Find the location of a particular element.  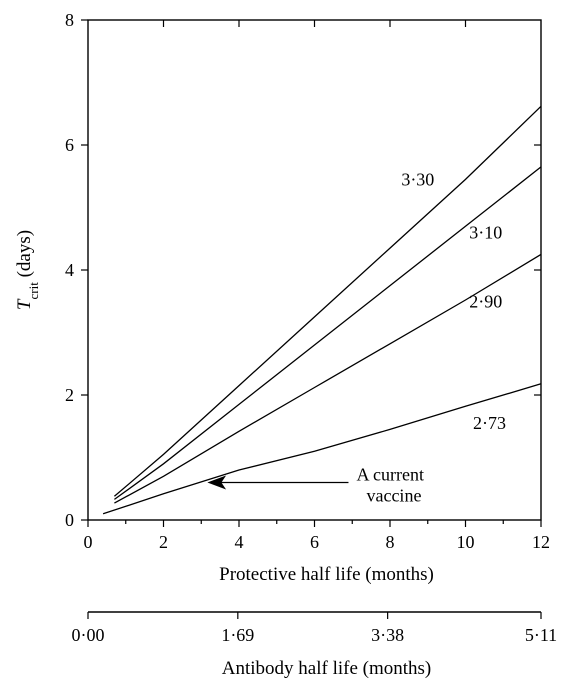

series-label: 2·90 is located at coordinates (485, 301).